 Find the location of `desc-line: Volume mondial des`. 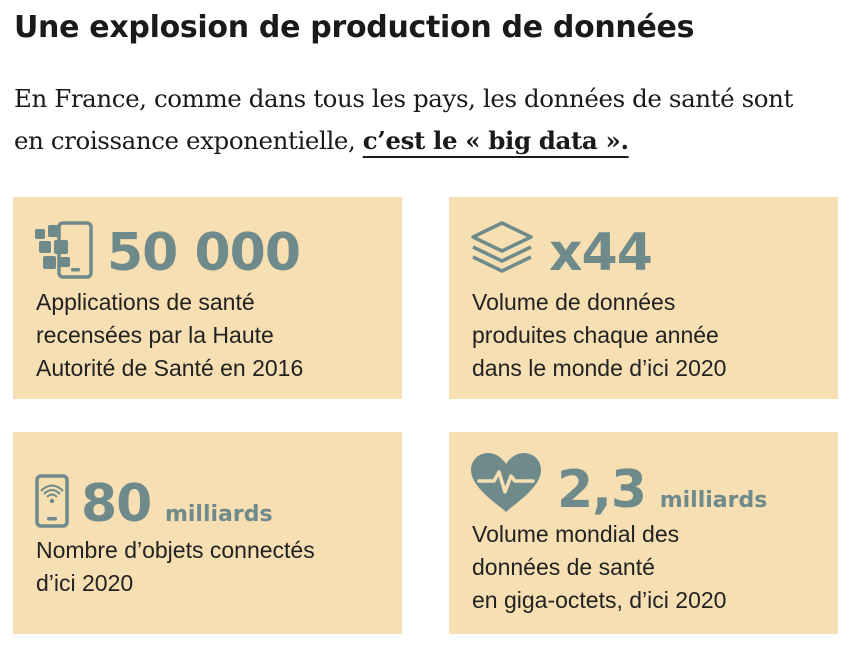

desc-line: Volume mondial des is located at coordinates (576, 534).